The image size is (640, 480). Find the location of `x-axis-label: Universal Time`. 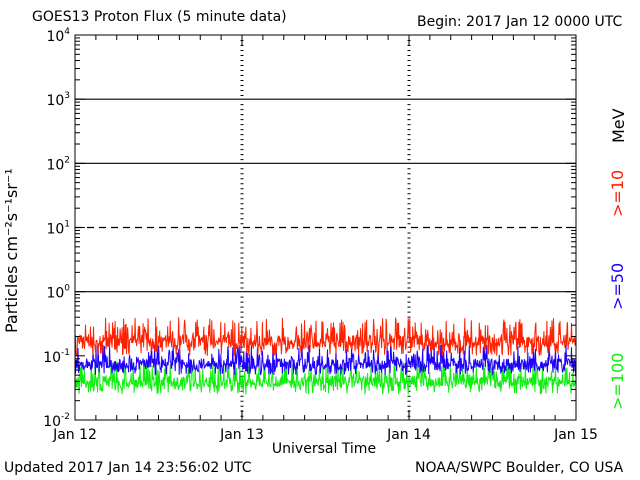

x-axis-label: Universal Time is located at coordinates (320, 449).